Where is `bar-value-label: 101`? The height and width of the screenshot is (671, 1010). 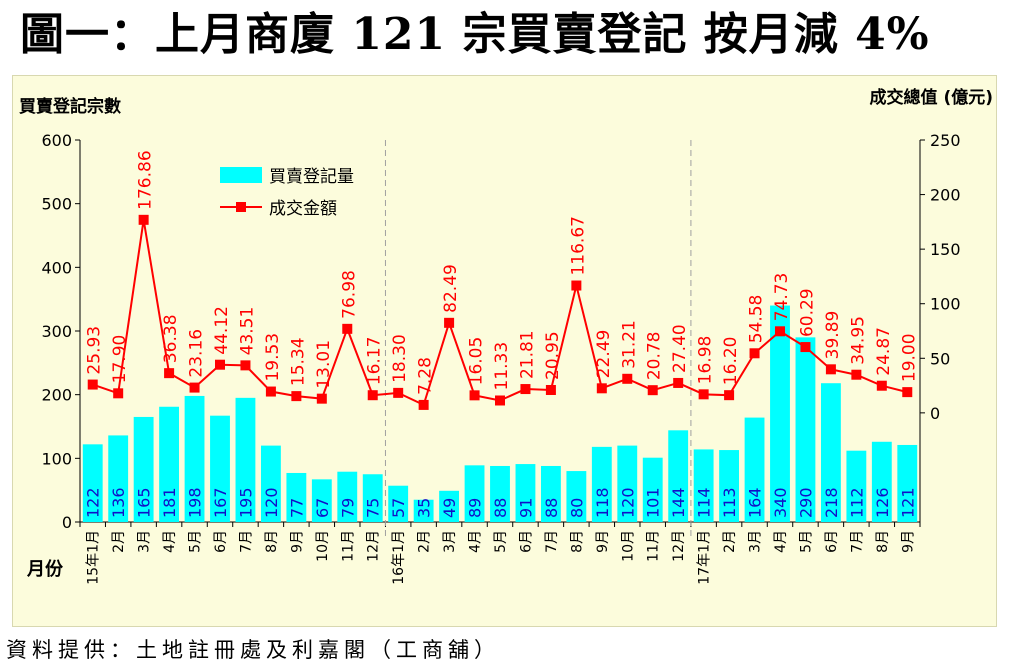
bar-value-label: 101 is located at coordinates (653, 502).